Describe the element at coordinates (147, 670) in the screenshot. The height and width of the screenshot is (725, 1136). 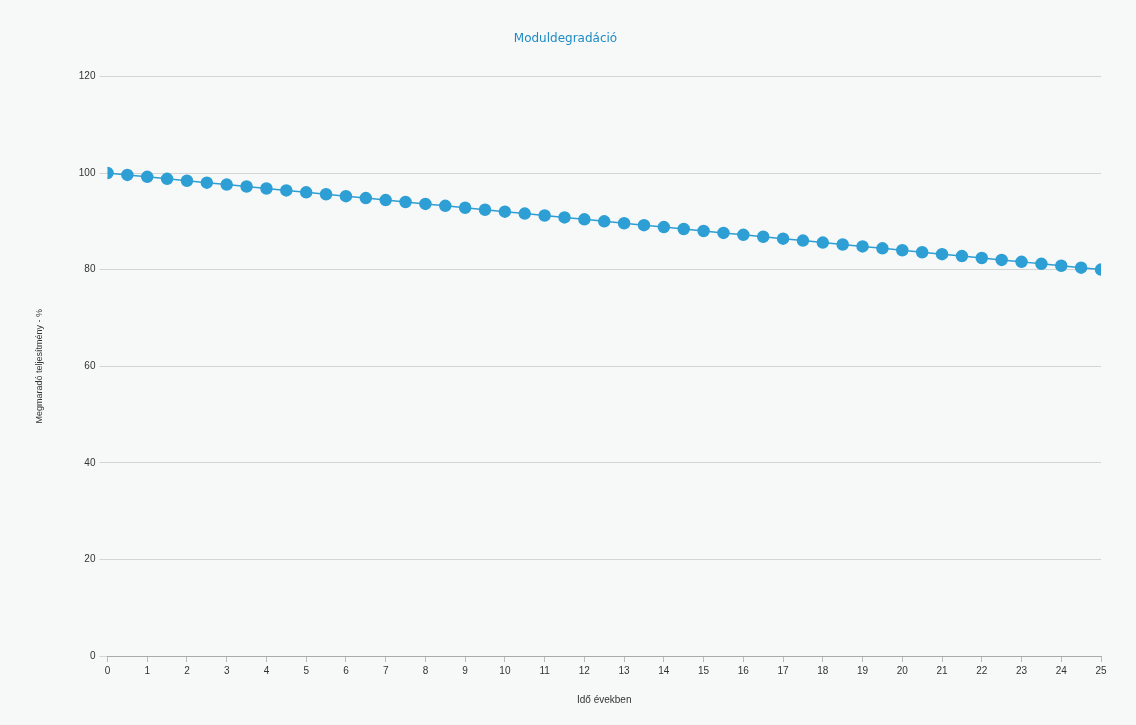
I see `x-tick-label: 1` at that location.